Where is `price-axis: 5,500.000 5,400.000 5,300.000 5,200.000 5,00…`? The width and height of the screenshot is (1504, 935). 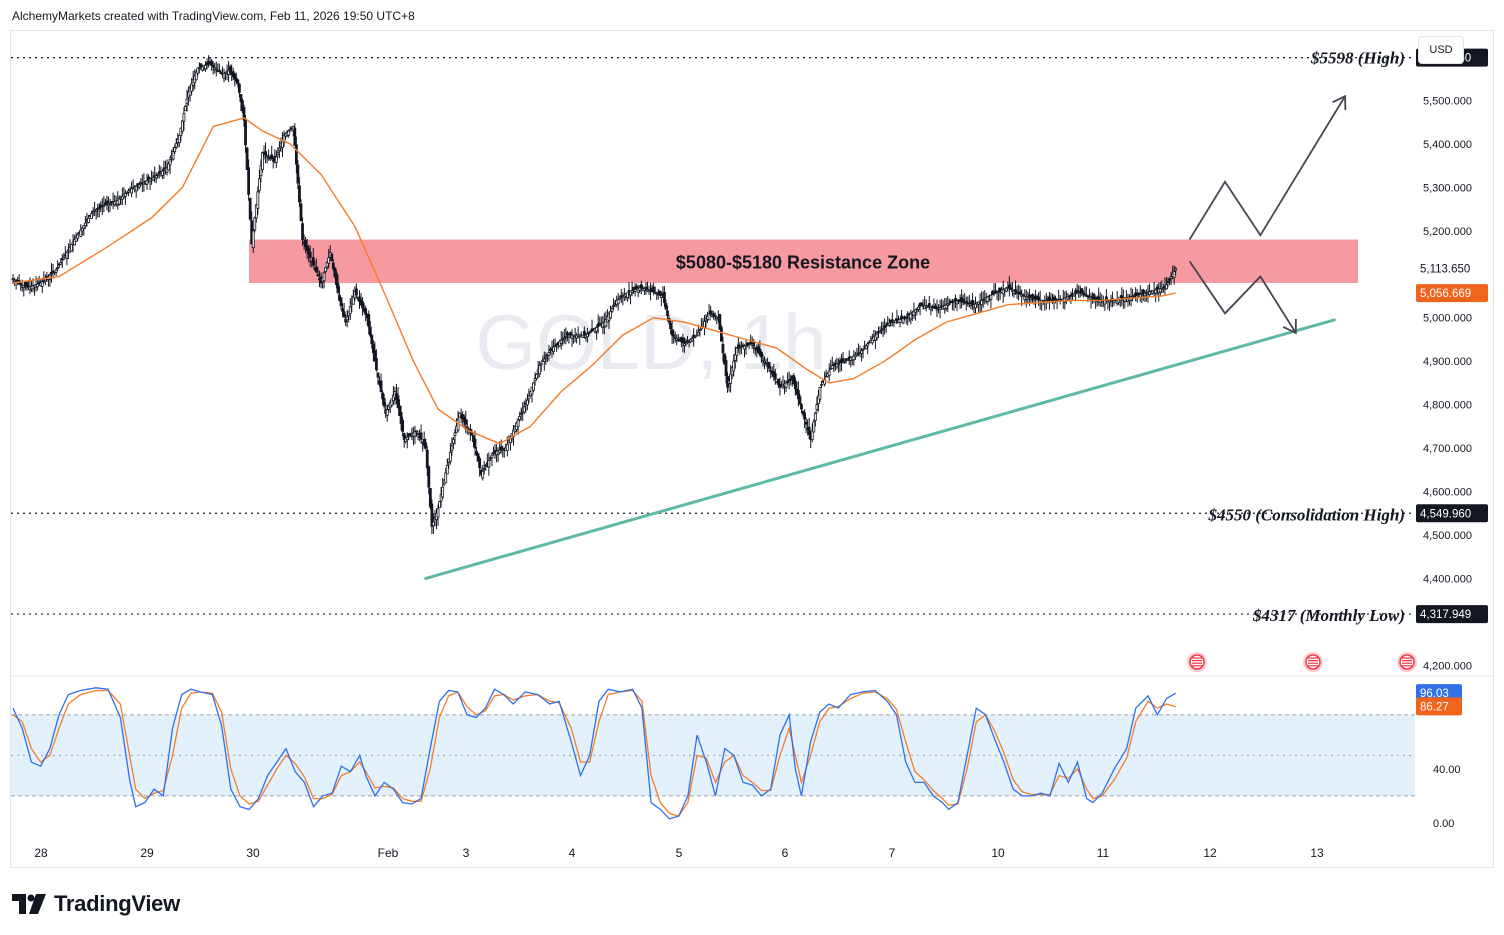
price-axis: 5,500.000 5,400.000 5,300.000 5,200.000 5,00… is located at coordinates (1447, 463).